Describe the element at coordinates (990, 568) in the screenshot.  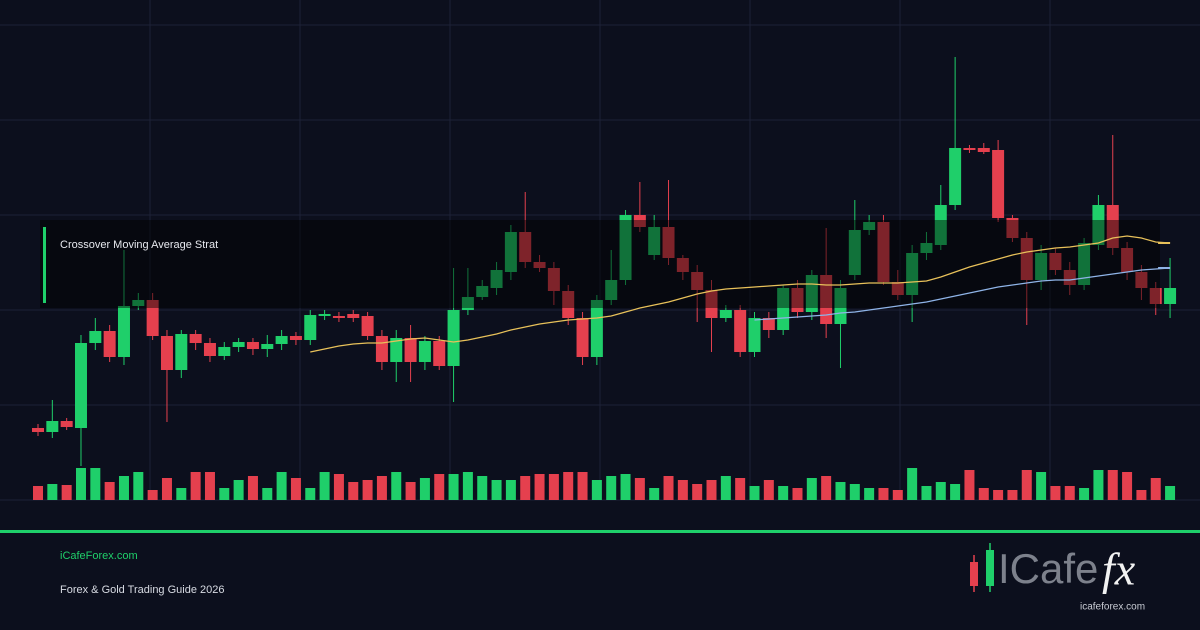
I see `logo-candle` at that location.